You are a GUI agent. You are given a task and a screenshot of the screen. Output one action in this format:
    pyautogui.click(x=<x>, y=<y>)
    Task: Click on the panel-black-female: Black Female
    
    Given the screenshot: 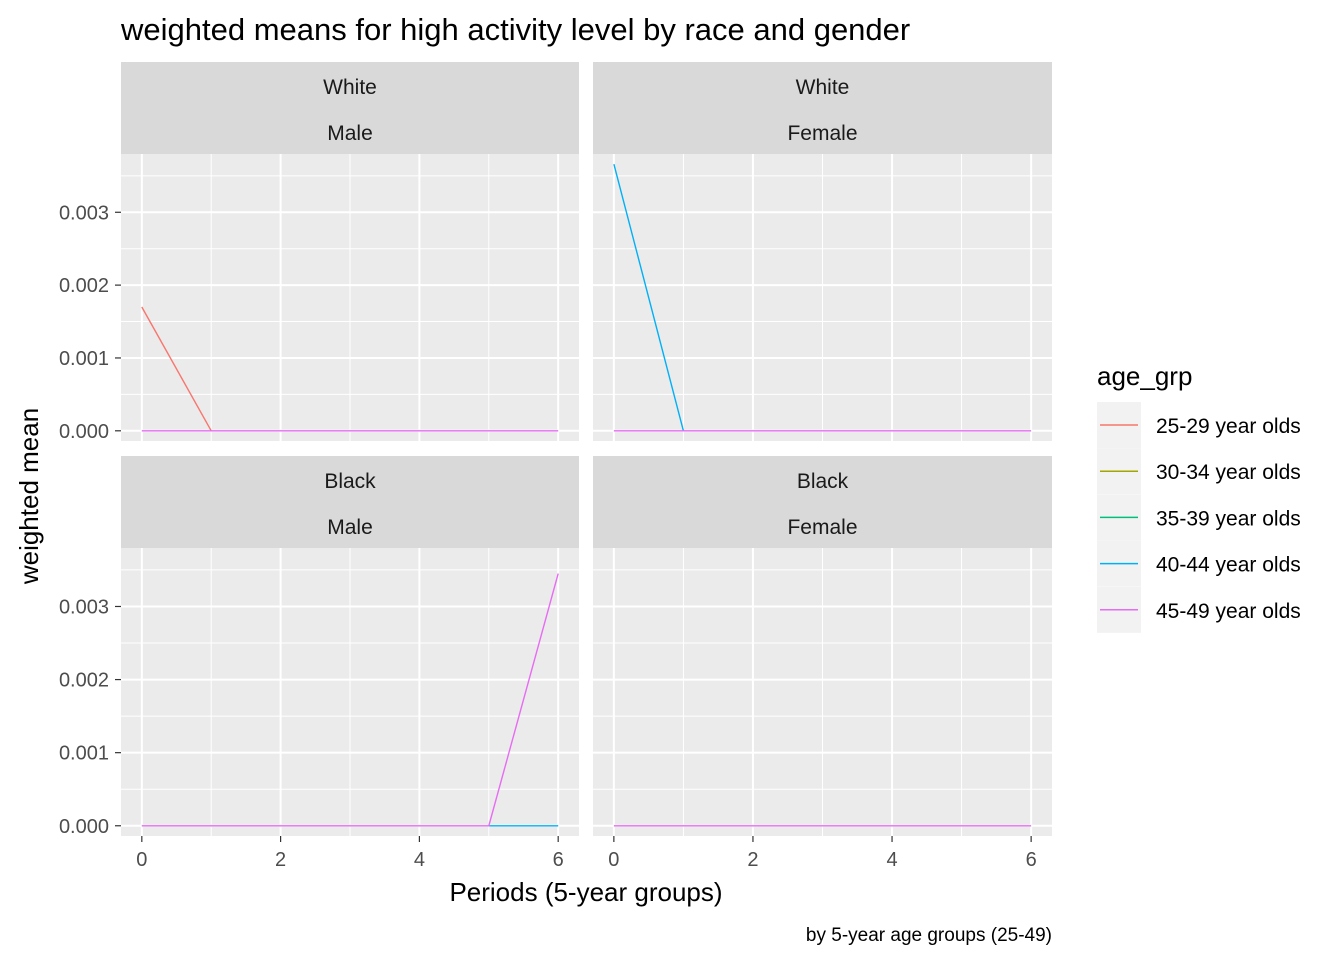 What is the action you would take?
    pyautogui.click(x=822, y=646)
    